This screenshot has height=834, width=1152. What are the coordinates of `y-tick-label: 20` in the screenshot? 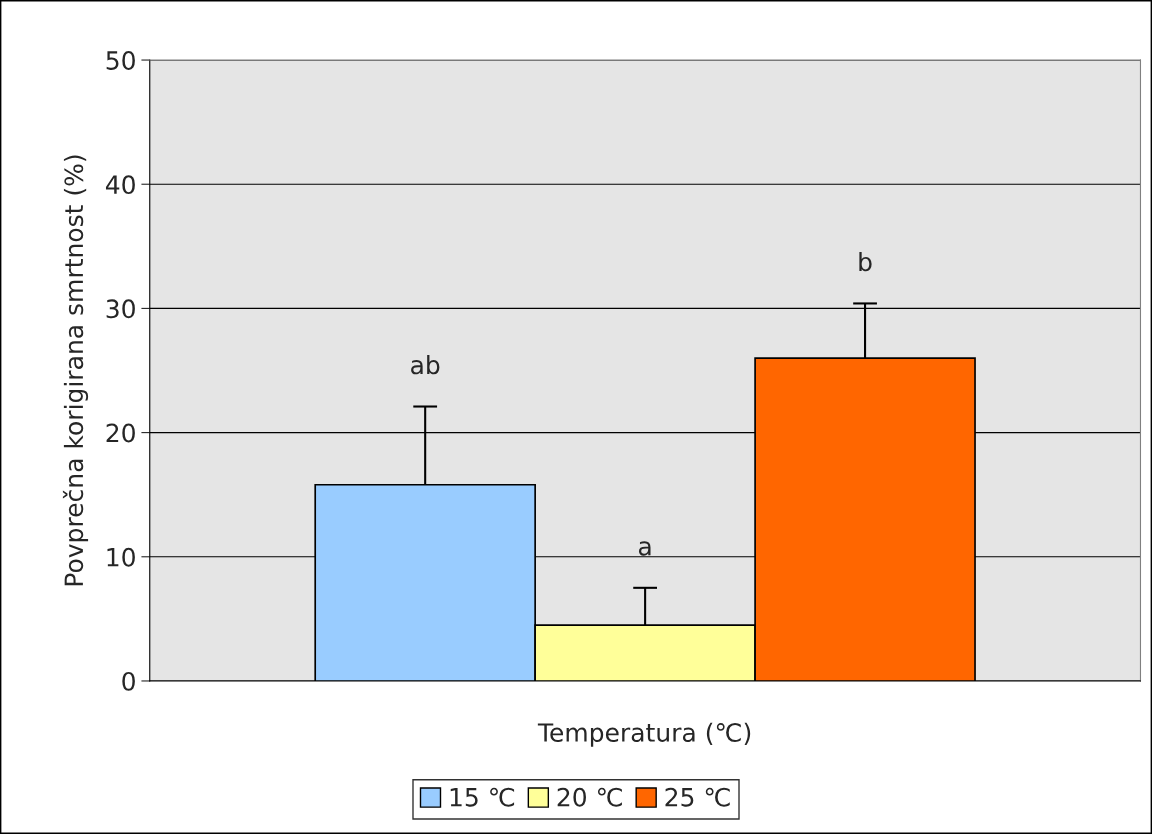 It's located at (120, 433).